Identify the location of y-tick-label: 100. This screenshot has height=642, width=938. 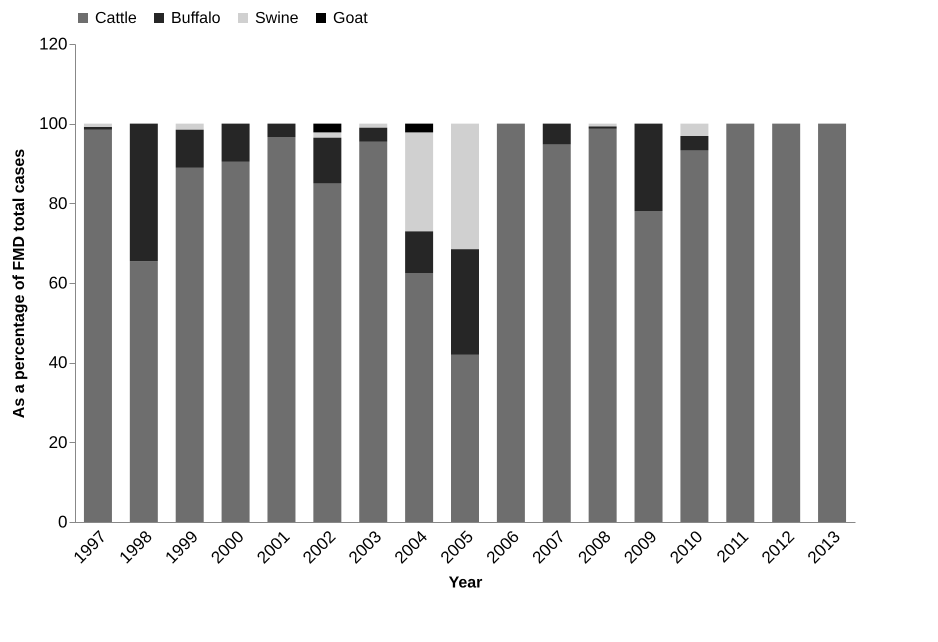
(53, 124).